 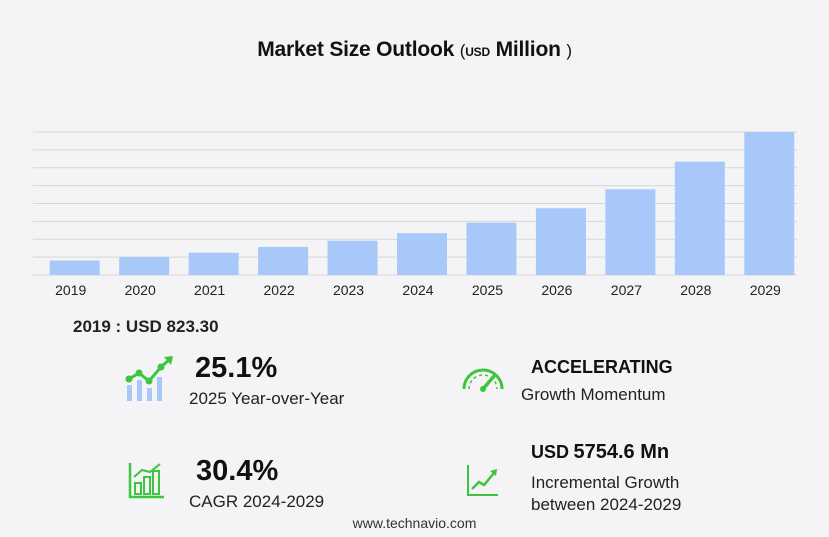 I want to click on bar-2026, so click(x=560, y=241).